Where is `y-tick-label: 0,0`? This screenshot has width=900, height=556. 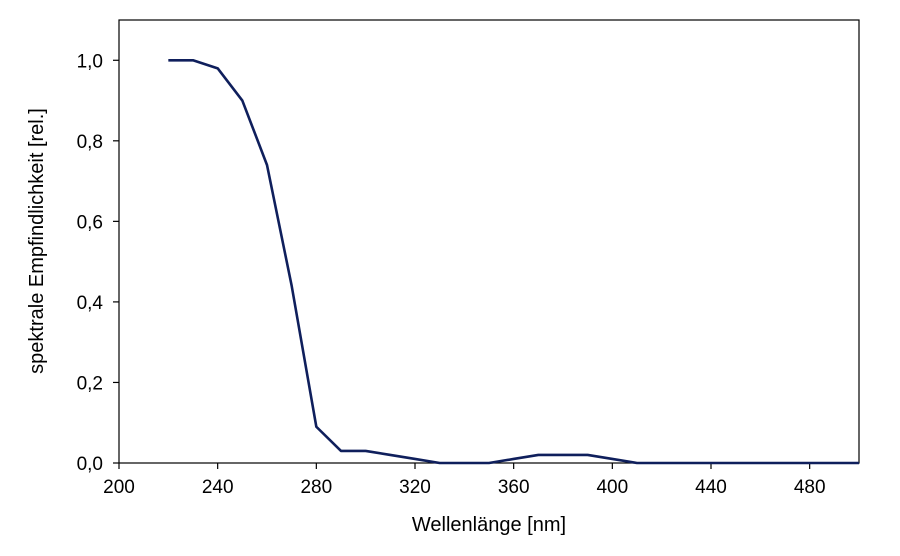
y-tick-label: 0,0 is located at coordinates (90, 464).